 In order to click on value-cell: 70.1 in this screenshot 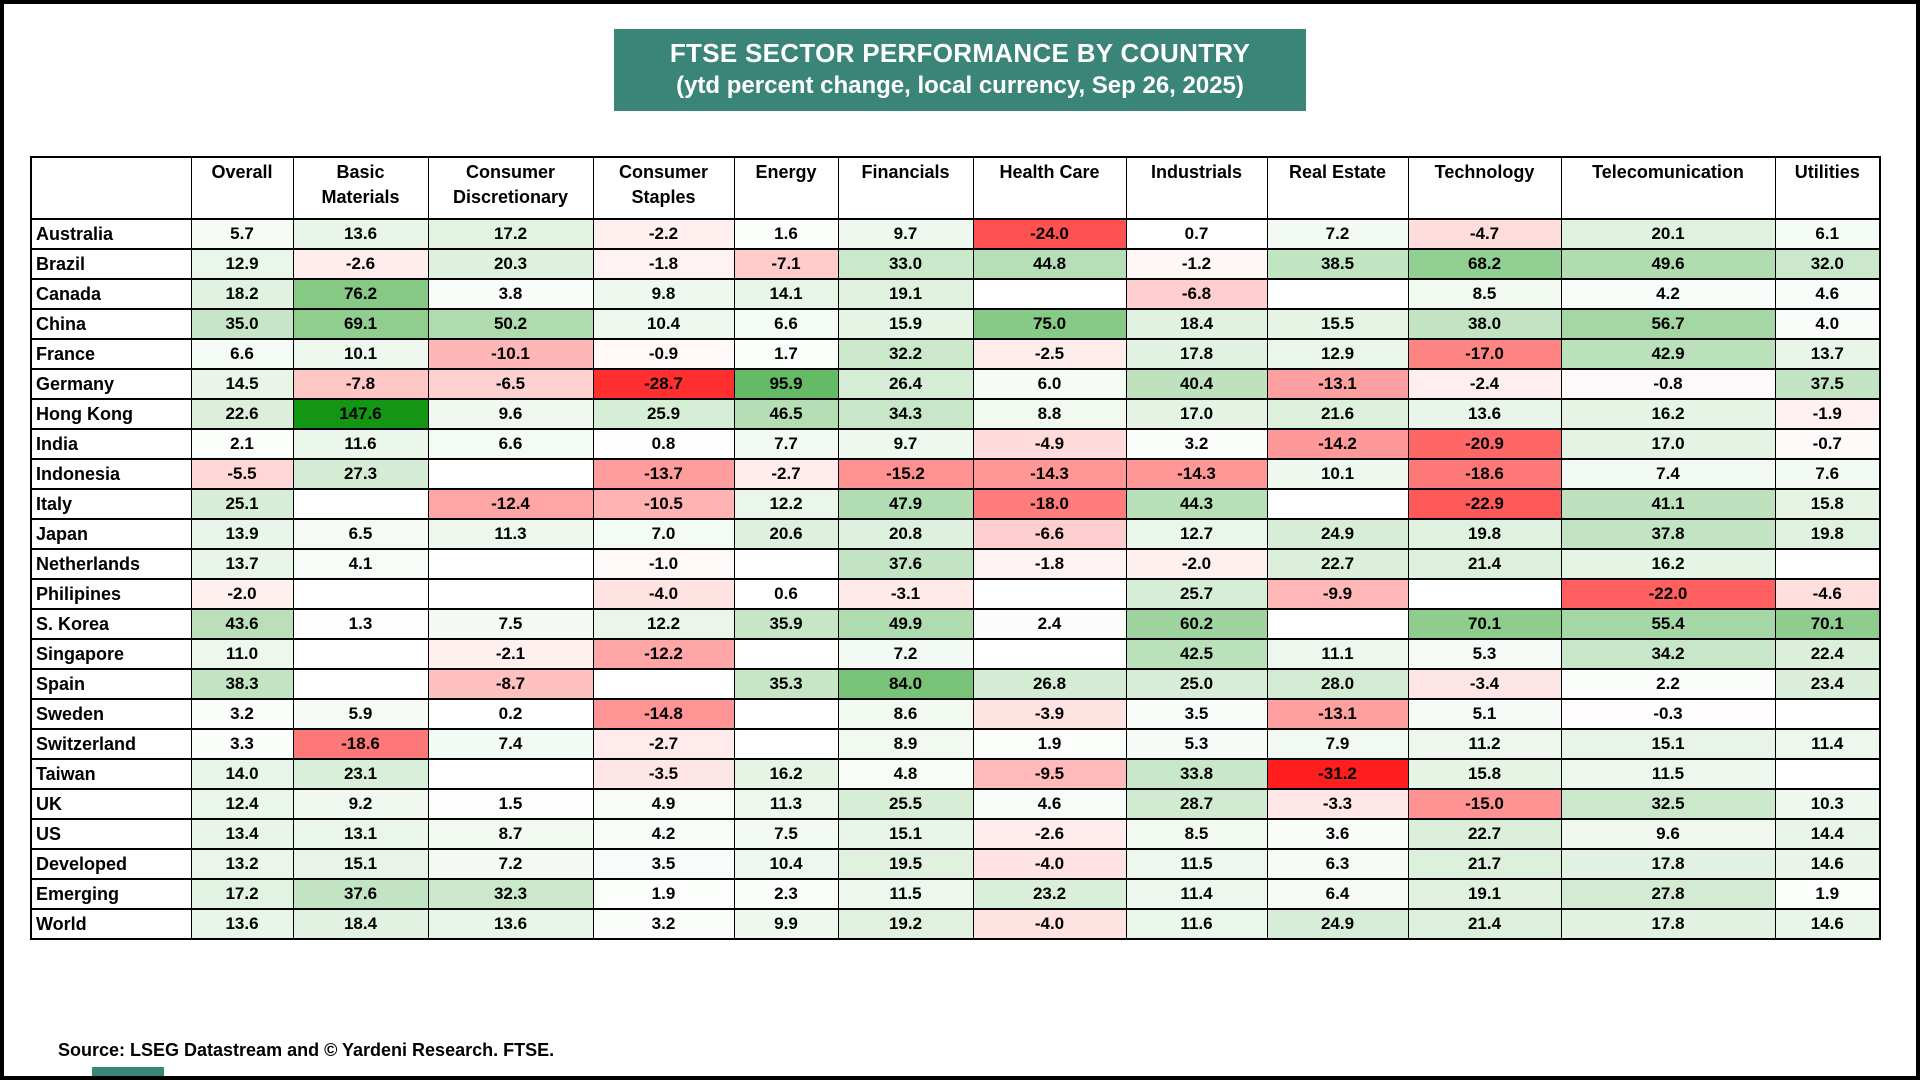, I will do `click(1827, 624)`.